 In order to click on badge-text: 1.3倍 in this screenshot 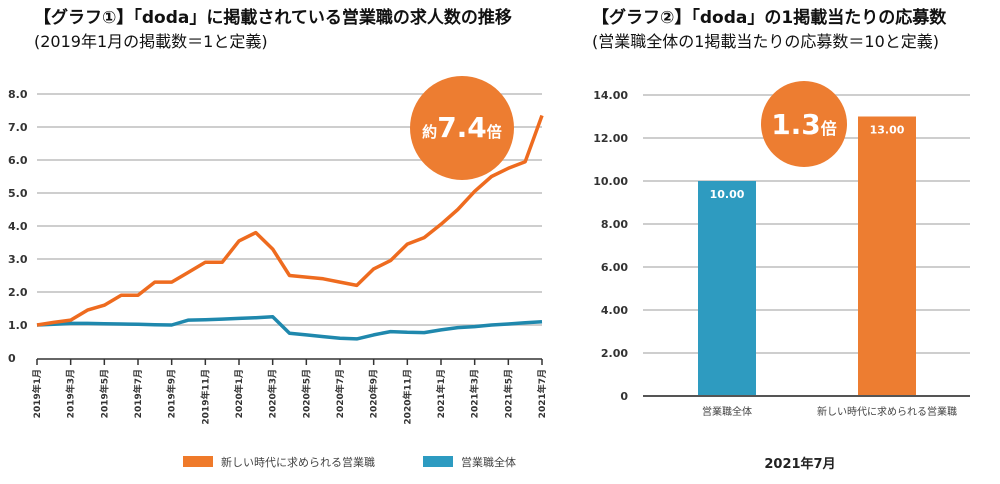, I will do `click(804, 124)`.